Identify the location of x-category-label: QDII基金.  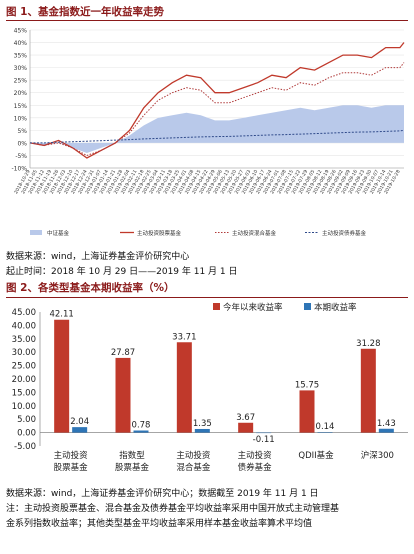
(316, 455).